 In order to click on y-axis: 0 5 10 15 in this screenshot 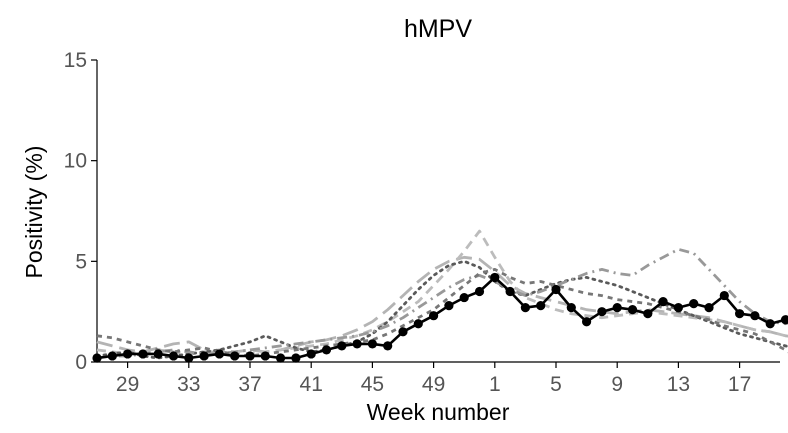, I will do `click(81, 211)`.